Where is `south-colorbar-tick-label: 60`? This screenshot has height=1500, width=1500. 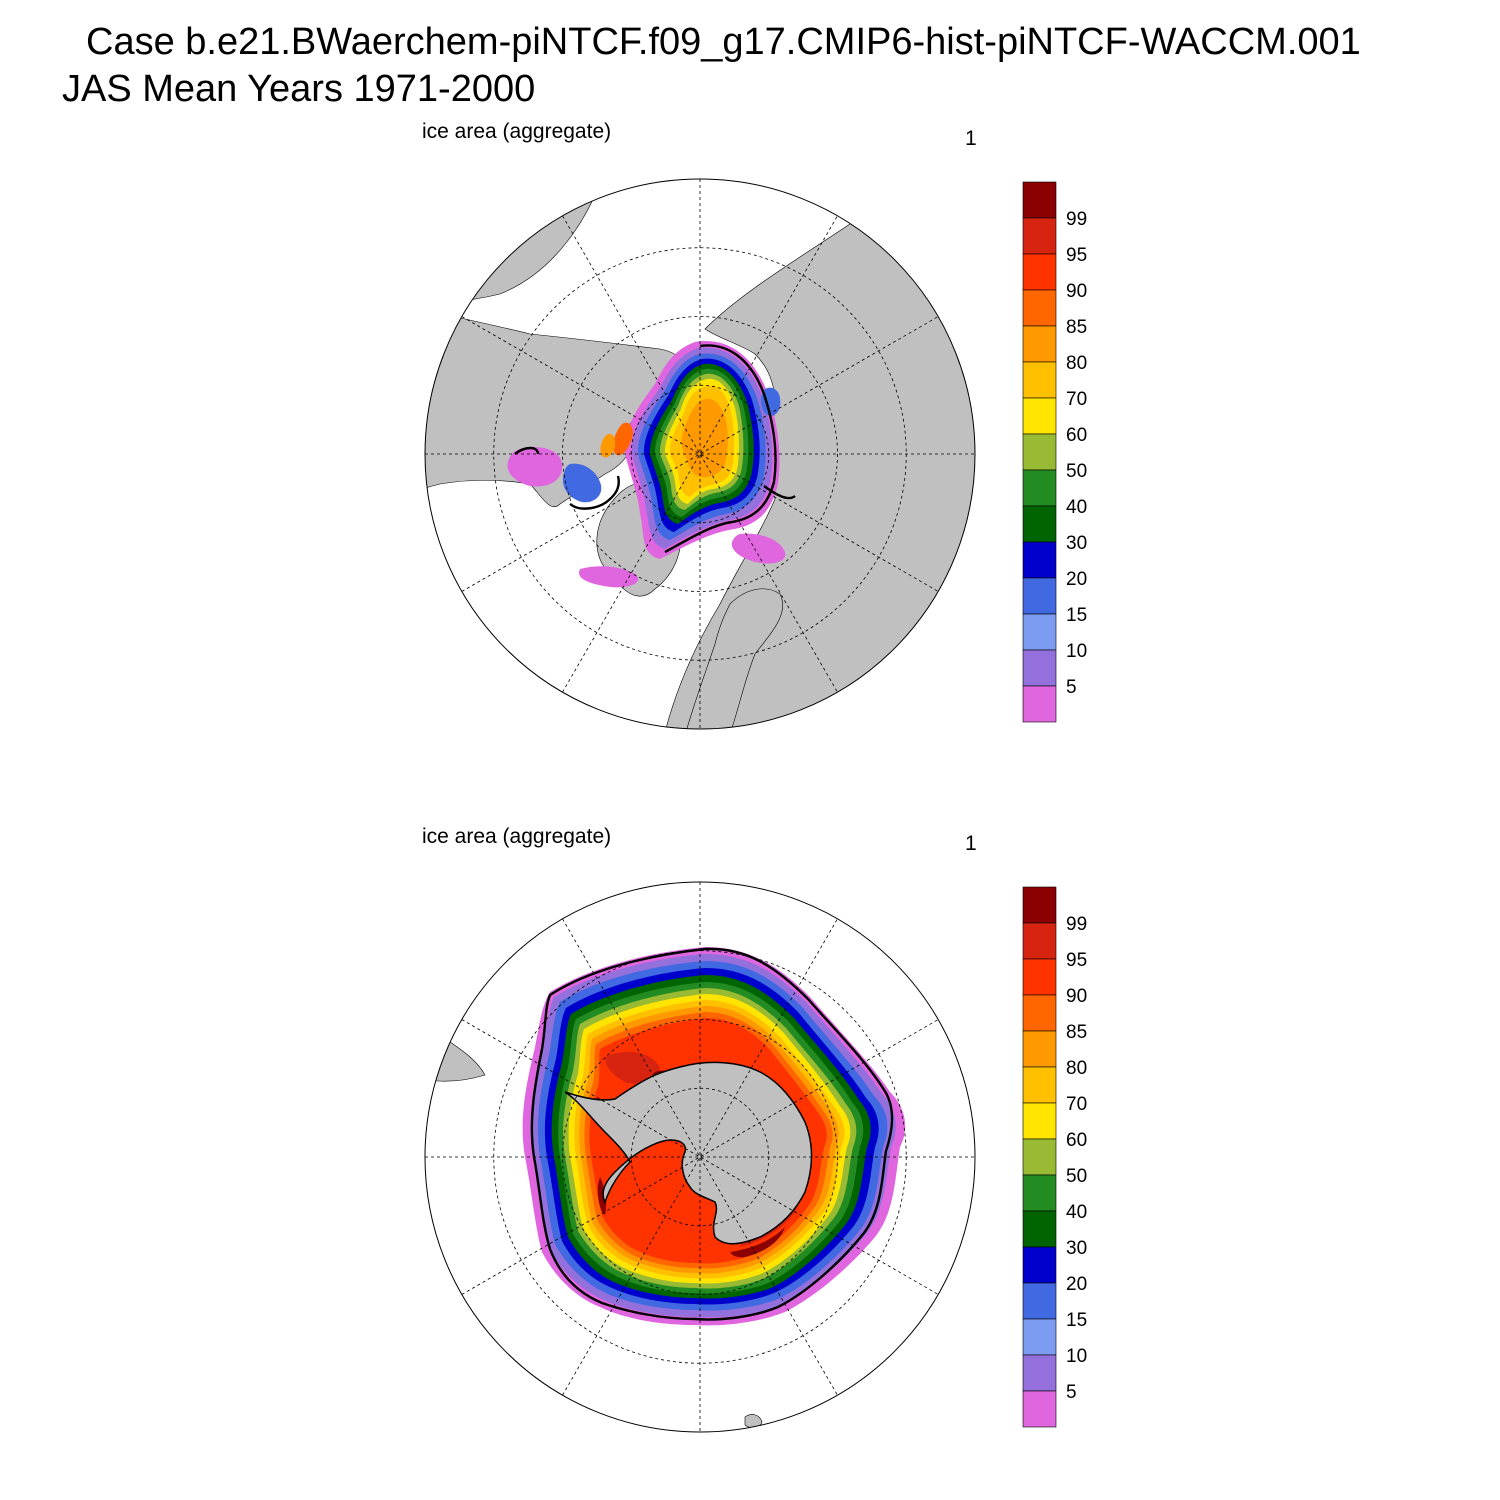
south-colorbar-tick-label: 60 is located at coordinates (1076, 1140).